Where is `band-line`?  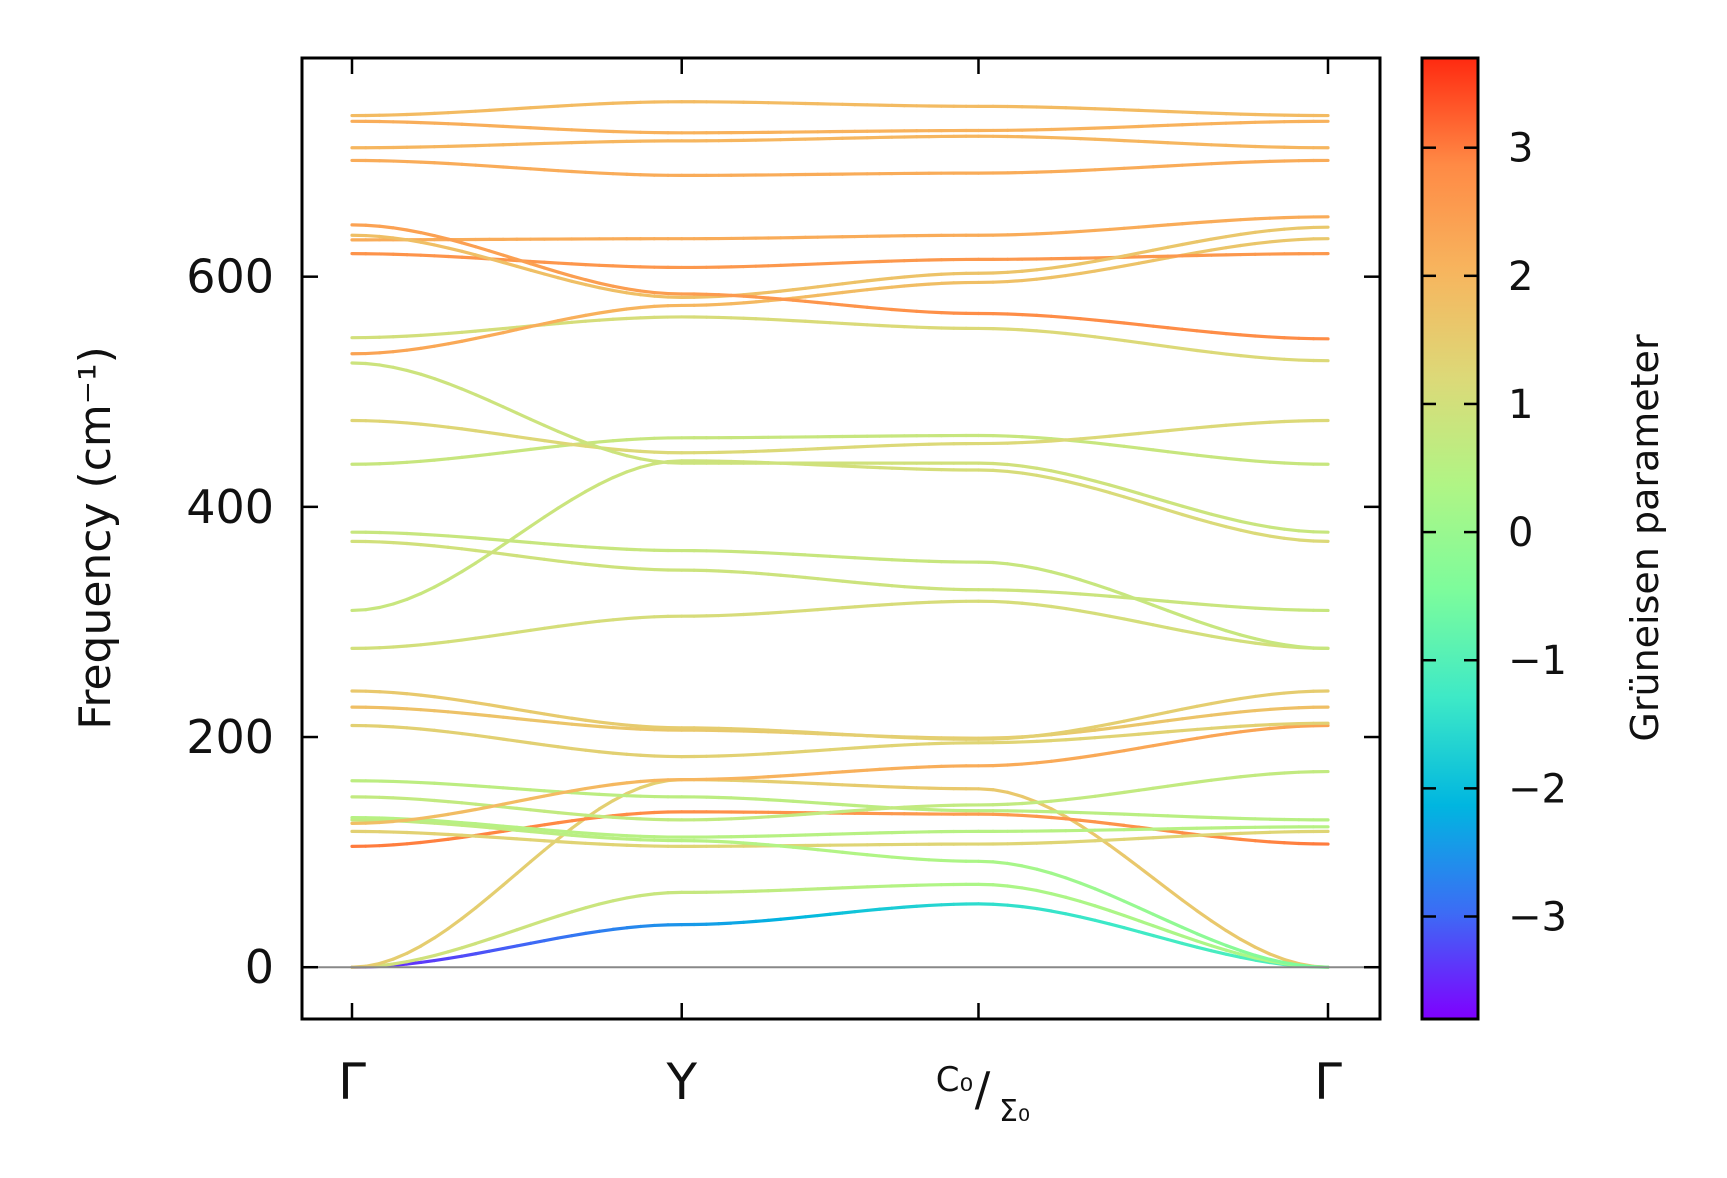
band-line is located at coordinates (840, 935).